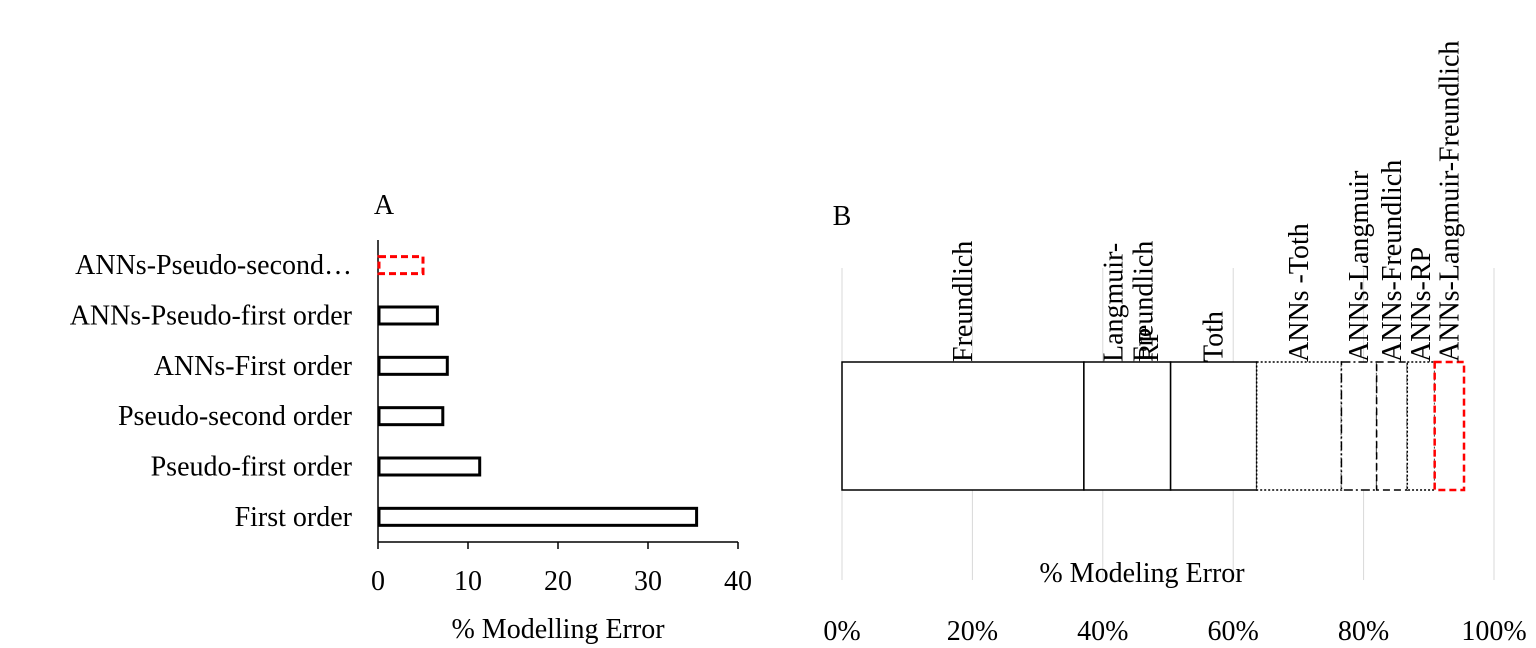 The width and height of the screenshot is (1536, 648). Describe the element at coordinates (378, 581) in the screenshot. I see `panel-a-tick-label: 0` at that location.